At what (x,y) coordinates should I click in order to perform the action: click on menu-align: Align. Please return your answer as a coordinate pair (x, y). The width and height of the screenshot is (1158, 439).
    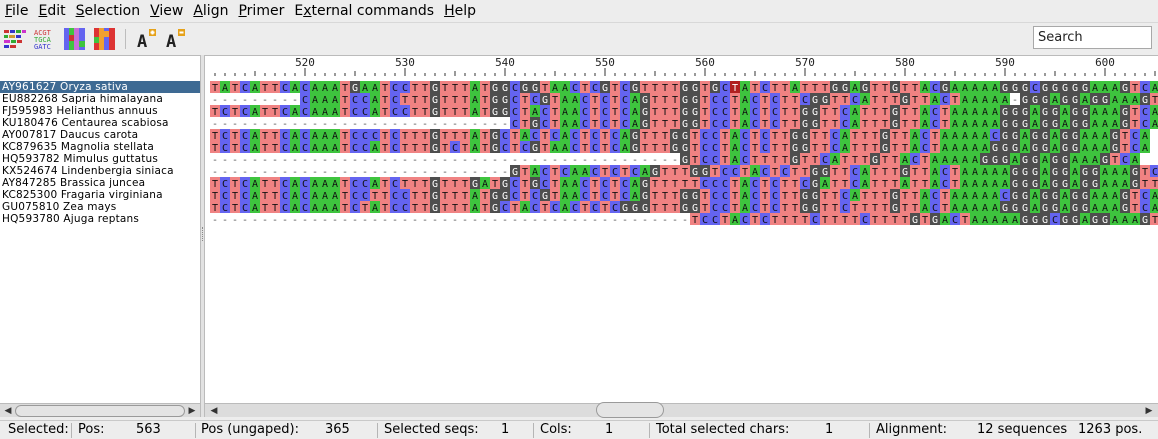
    Looking at the image, I should click on (211, 11).